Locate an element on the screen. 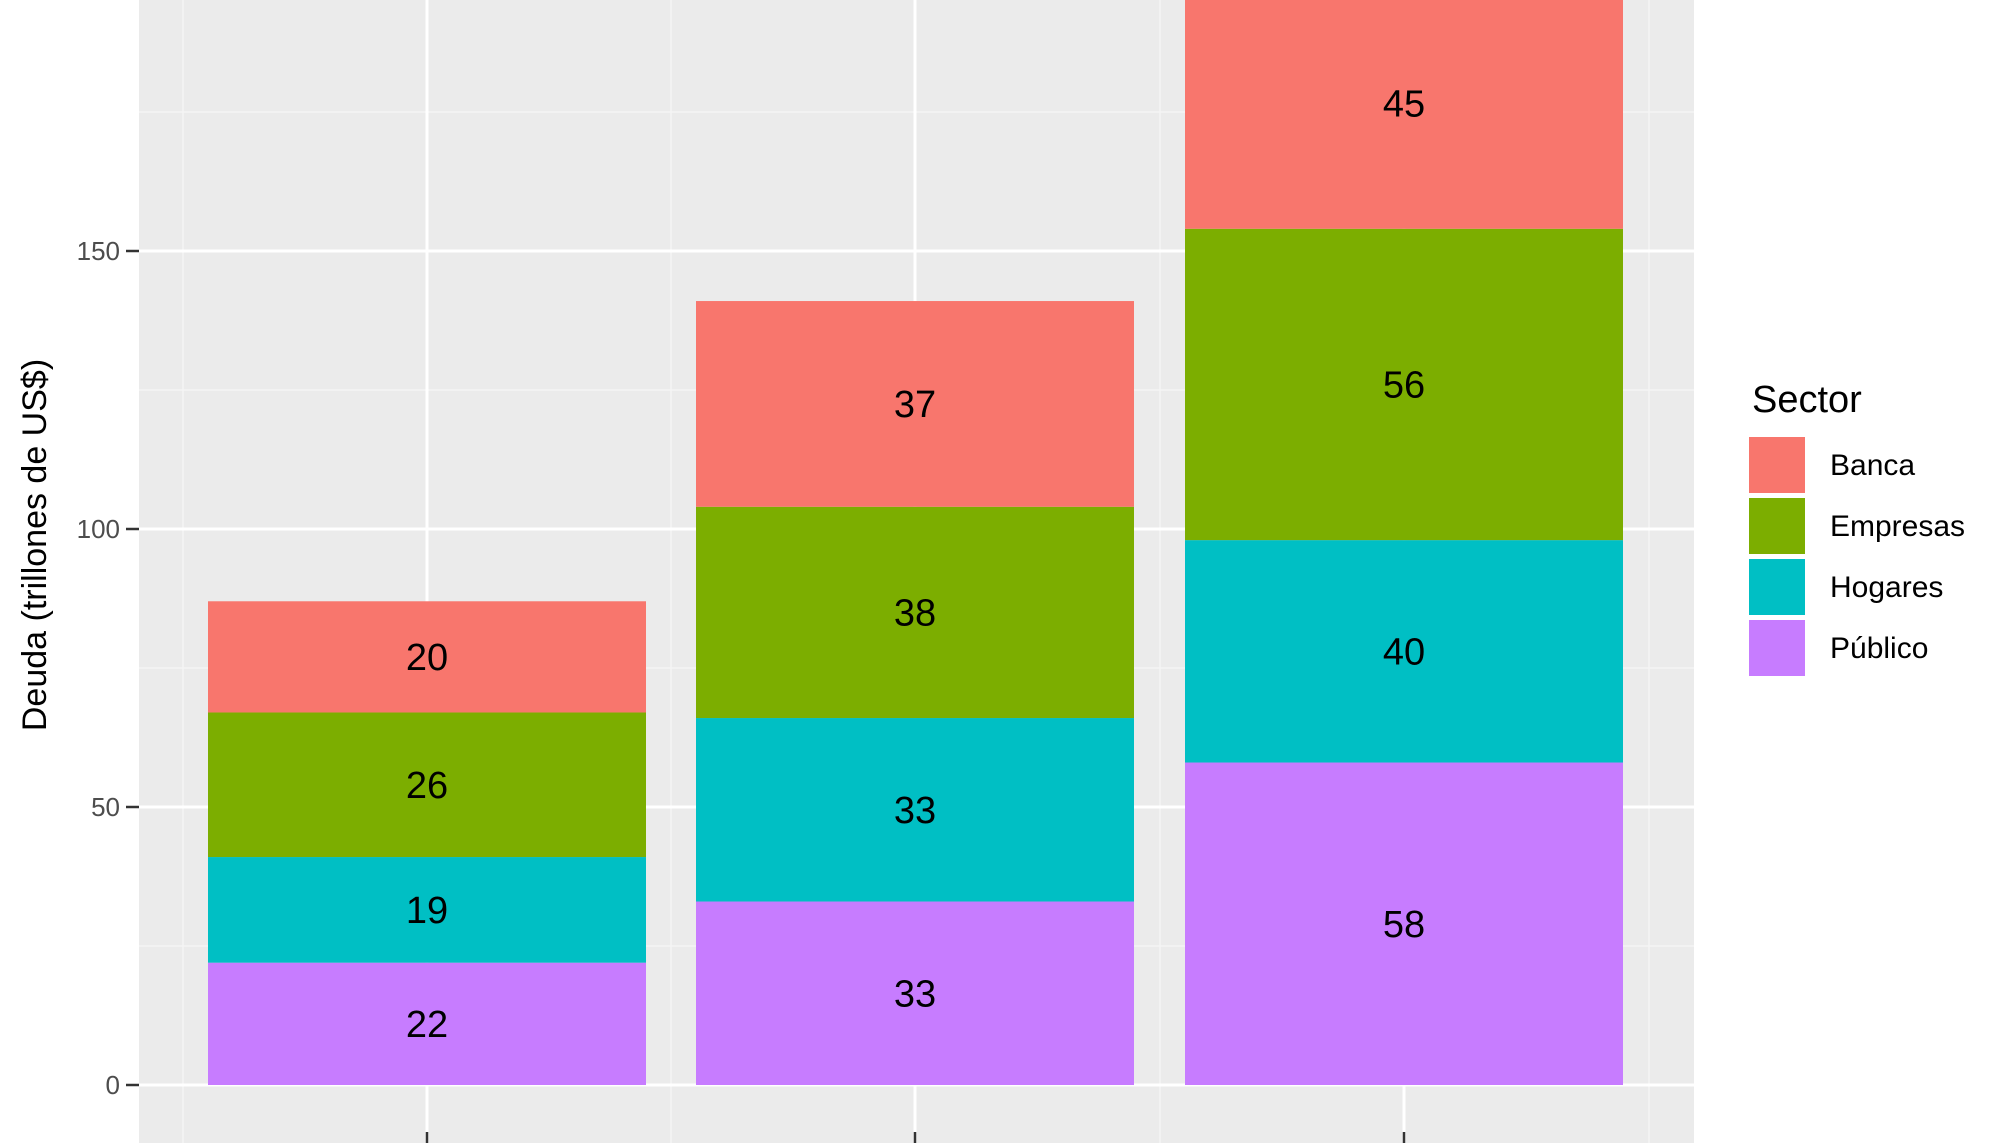 The width and height of the screenshot is (2000, 1143). y-tick-label: 150 is located at coordinates (98, 251).